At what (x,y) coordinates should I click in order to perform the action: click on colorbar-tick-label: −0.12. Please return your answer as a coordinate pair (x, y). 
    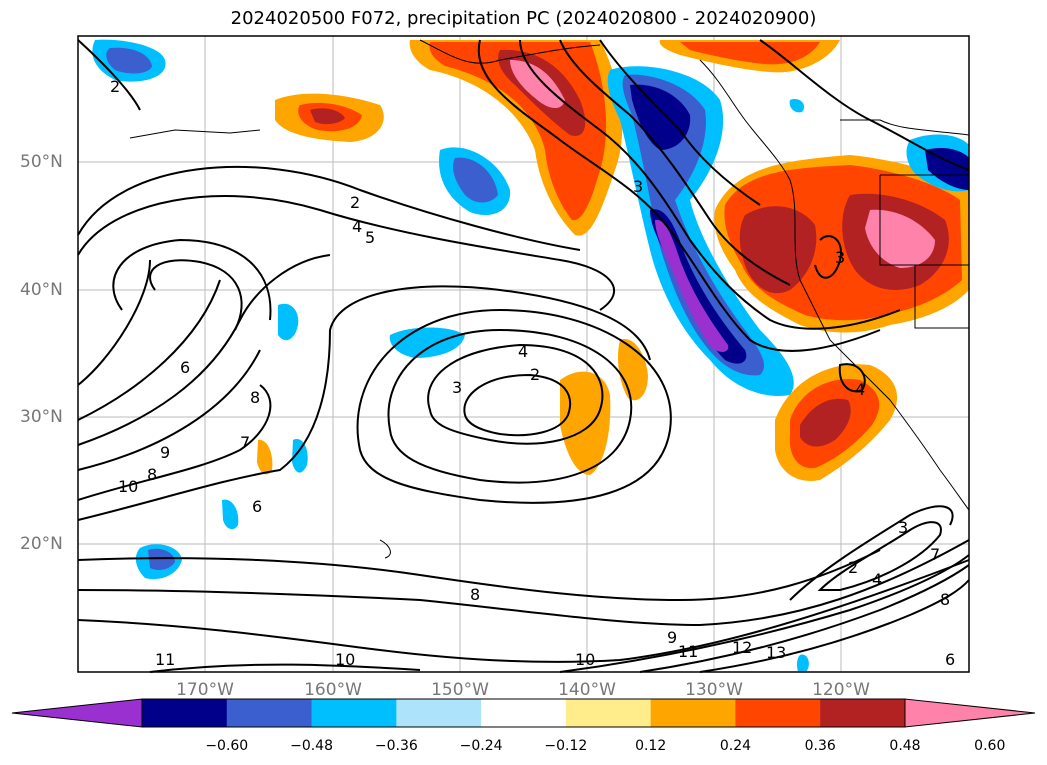
    Looking at the image, I should click on (566, 746).